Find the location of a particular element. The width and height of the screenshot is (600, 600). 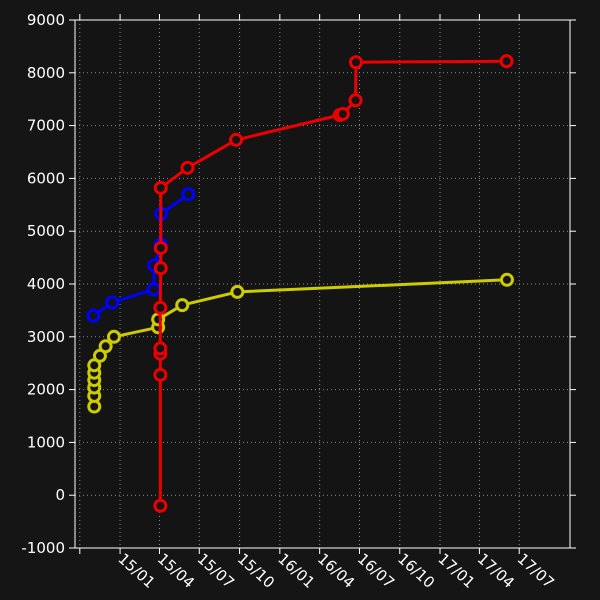

x-tick-label: 17/01 is located at coordinates (456, 571).